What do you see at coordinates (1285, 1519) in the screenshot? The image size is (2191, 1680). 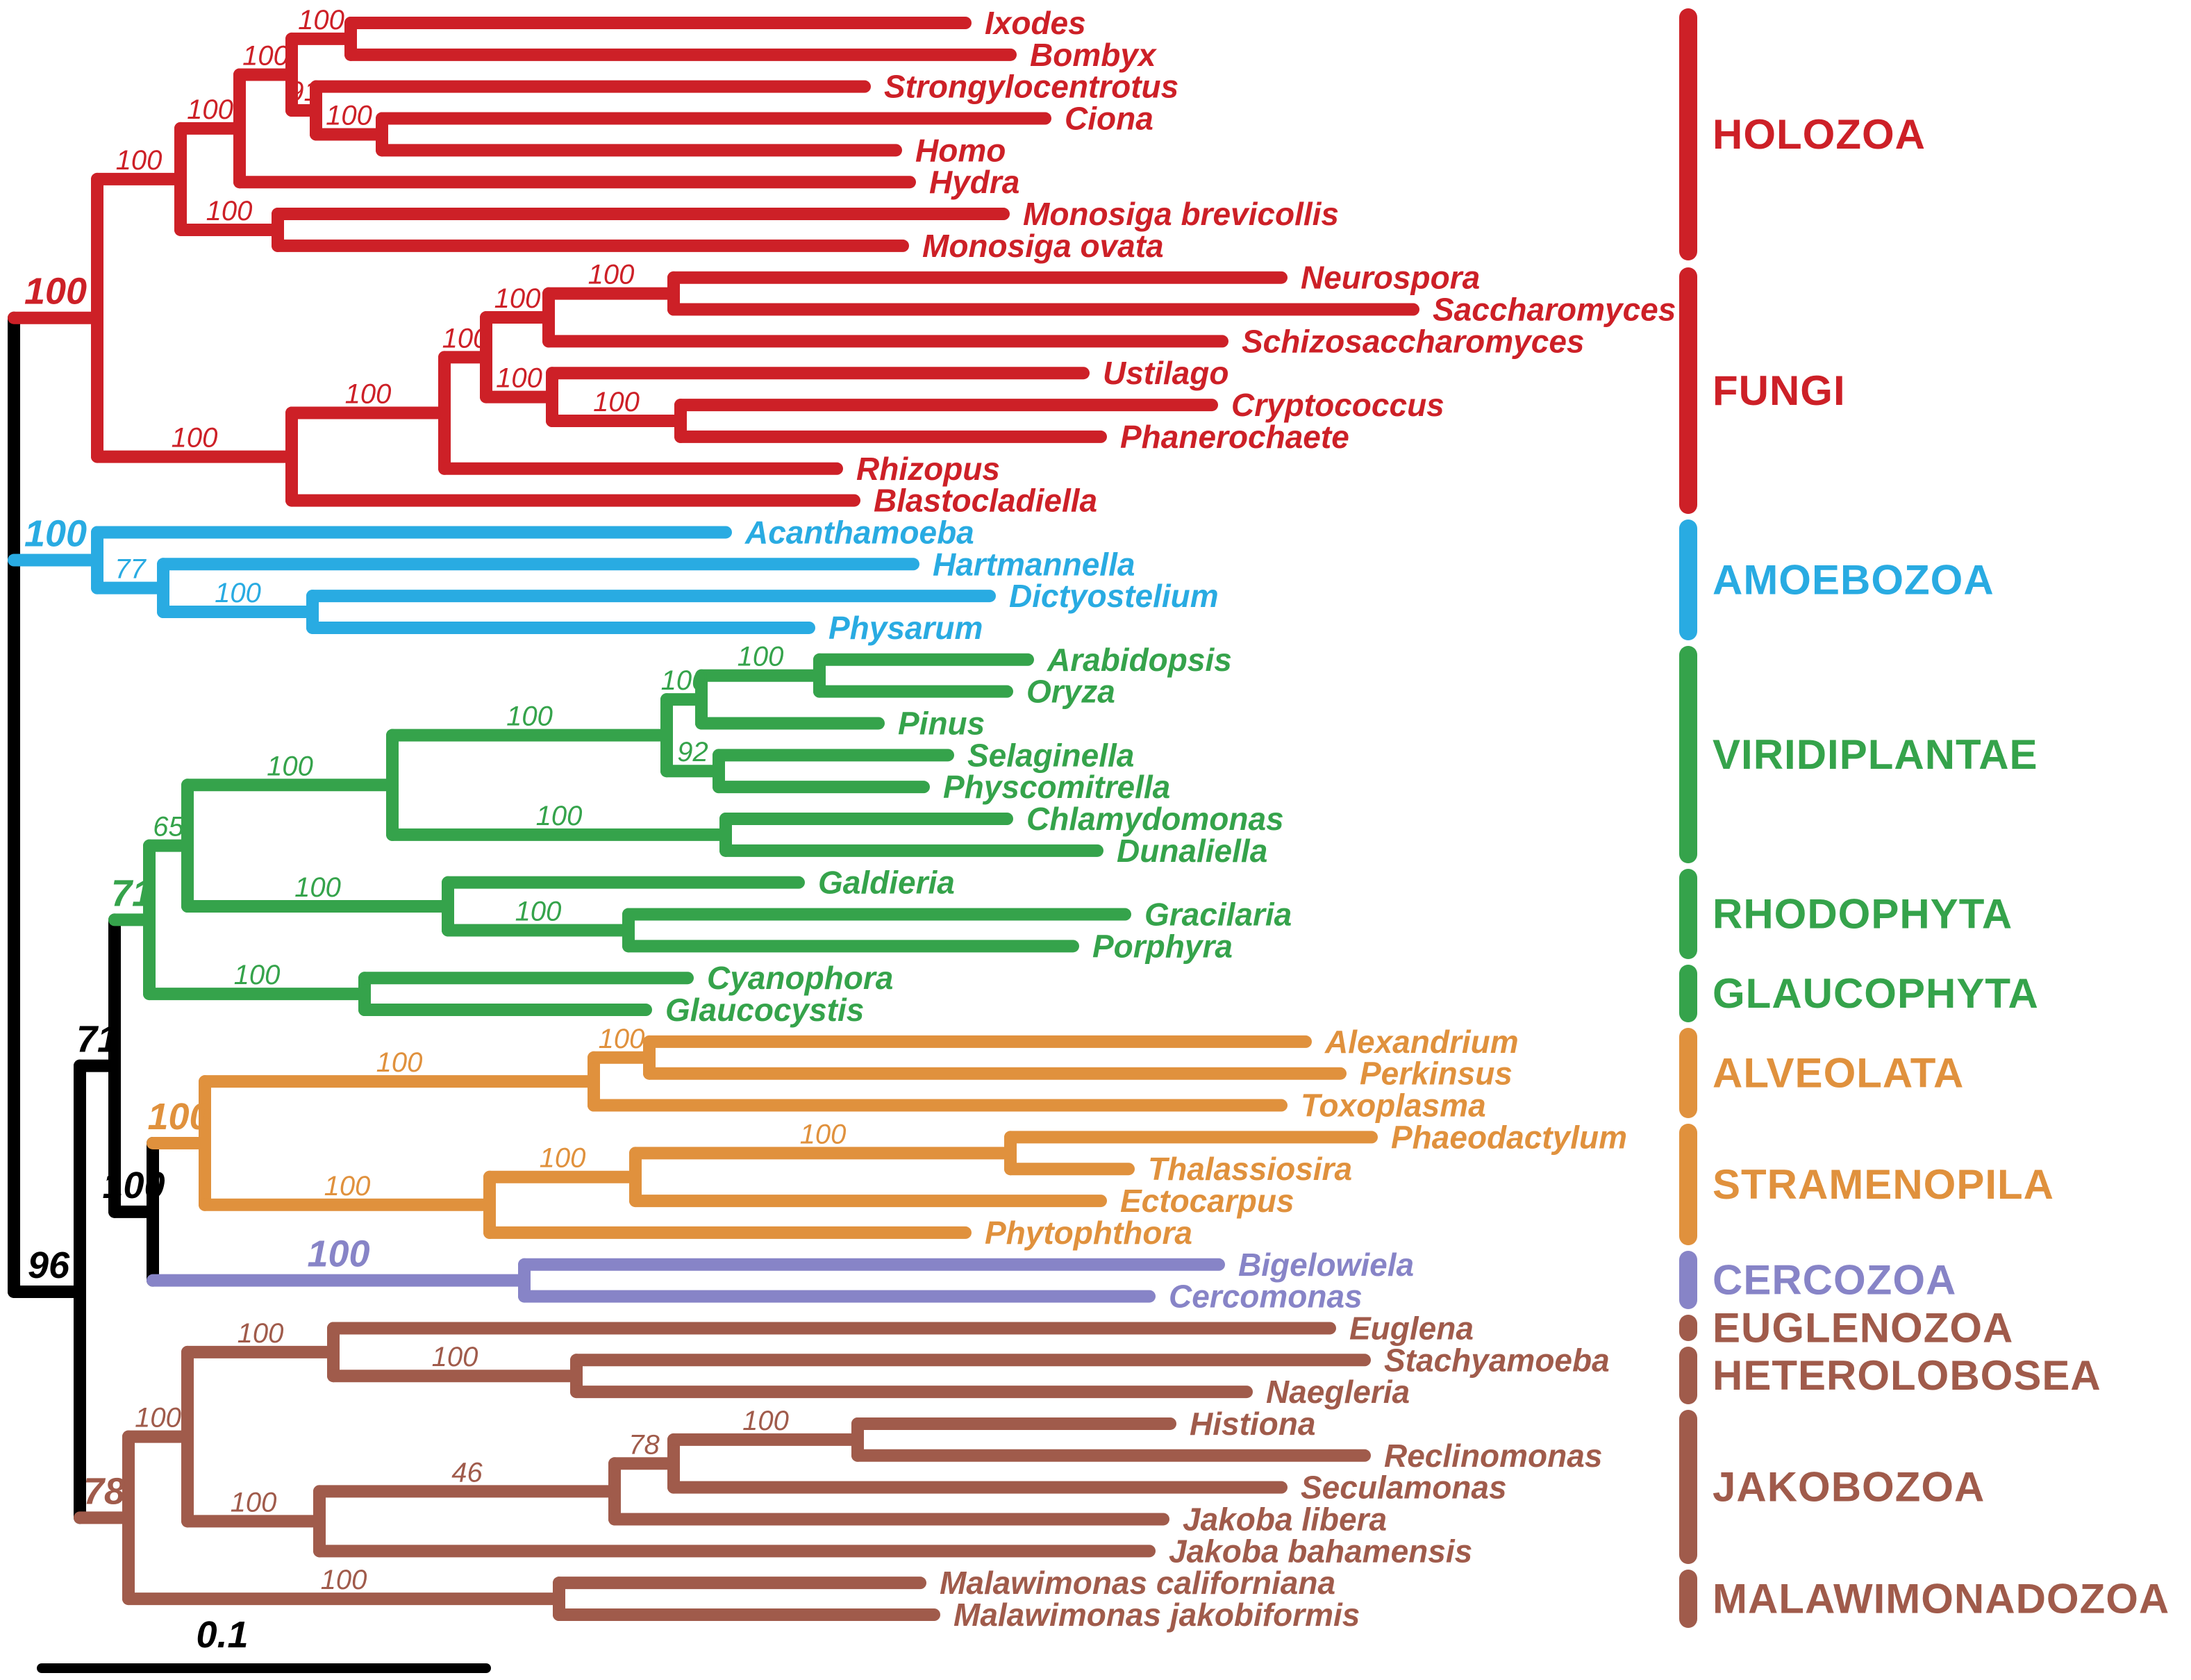 I see `taxon-label-jakoba-libera: Jakoba libera` at bounding box center [1285, 1519].